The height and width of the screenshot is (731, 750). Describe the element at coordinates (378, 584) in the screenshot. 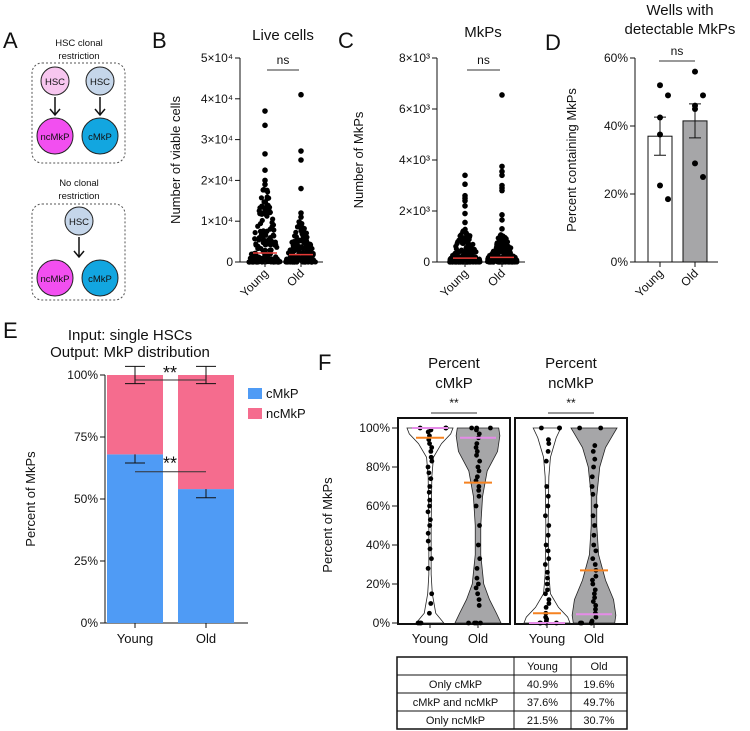

I see `chart-f-y-tick-label: 20%` at that location.